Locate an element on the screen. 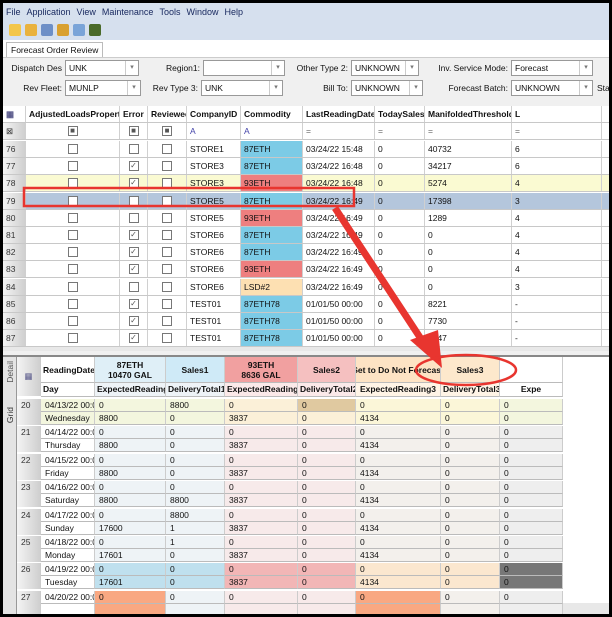 Image resolution: width=612 pixels, height=617 pixels. row-number: 77 is located at coordinates (14, 166).